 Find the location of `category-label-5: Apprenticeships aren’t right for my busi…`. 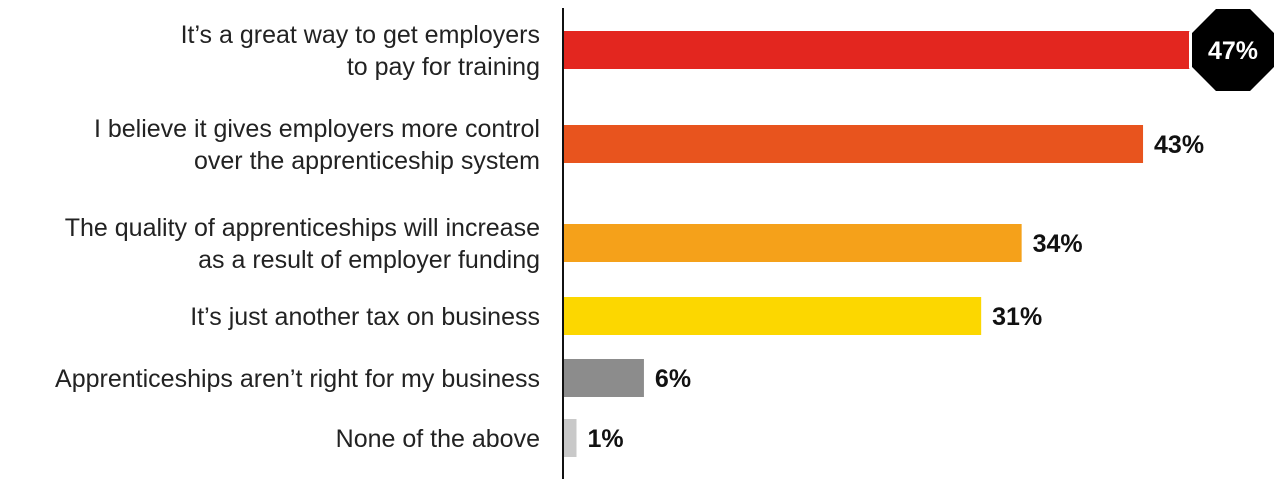

category-label-5: Apprenticeships aren’t right for my busi… is located at coordinates (297, 379).